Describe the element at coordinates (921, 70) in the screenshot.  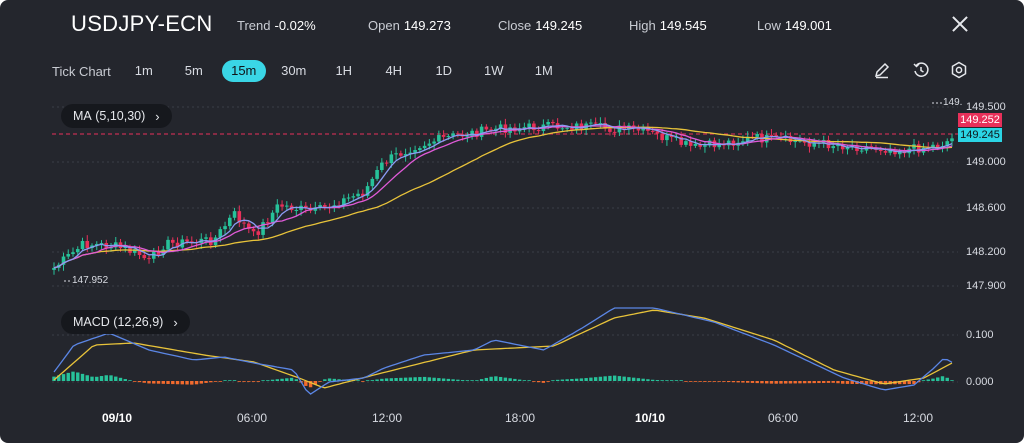
I see `replay-icon` at that location.